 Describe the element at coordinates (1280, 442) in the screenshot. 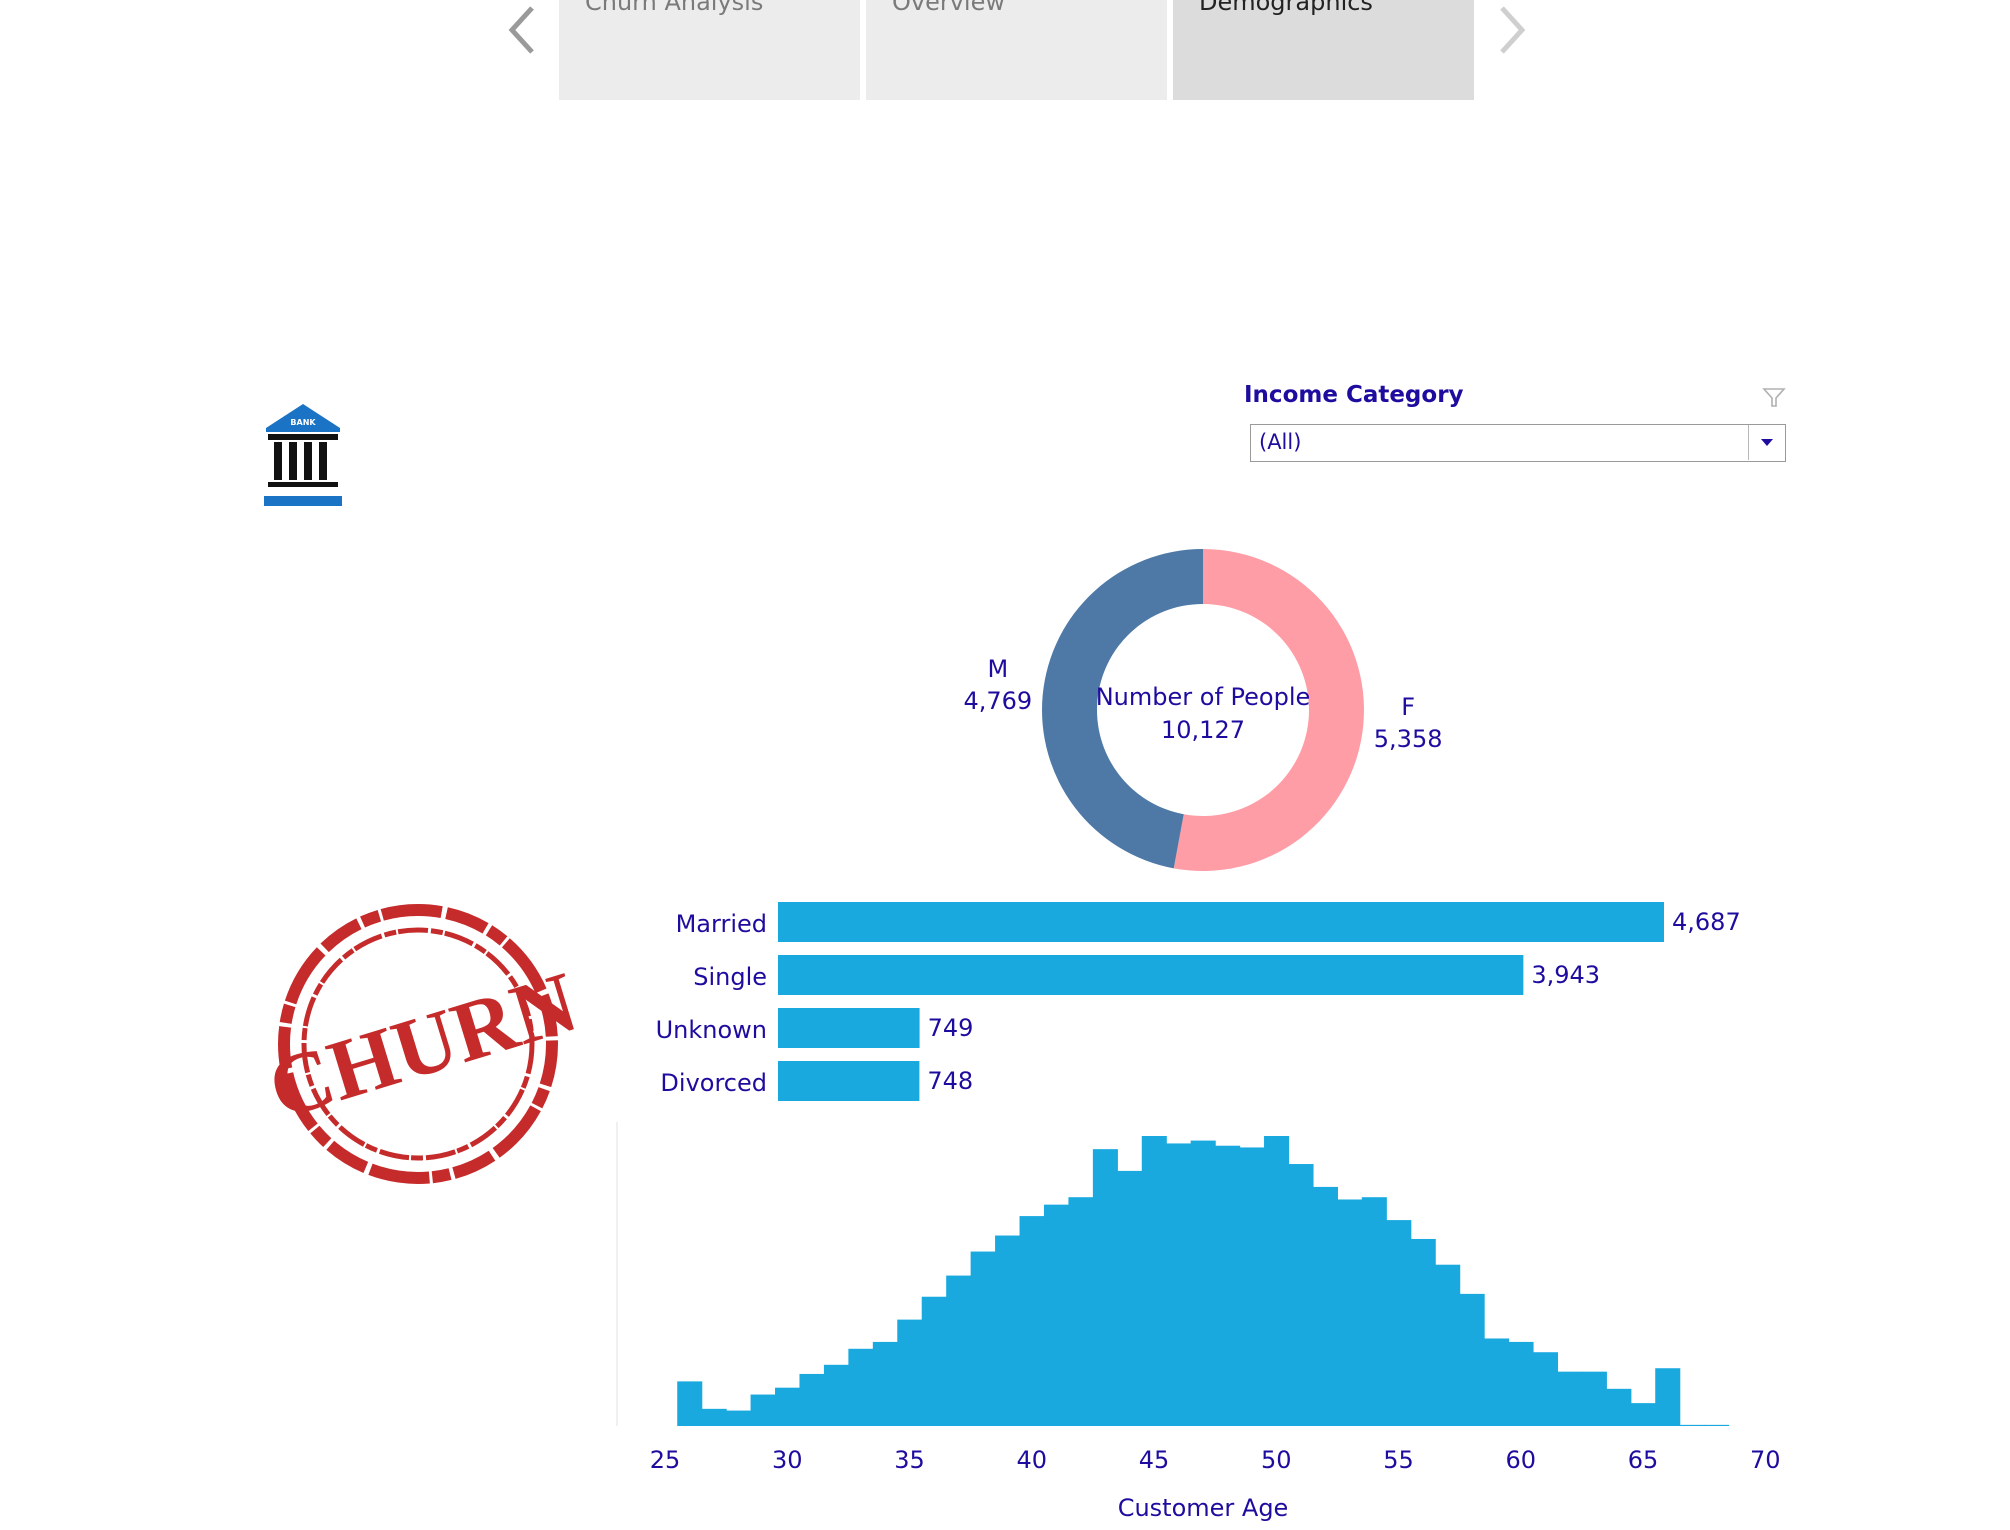

I see `dropdown-selected-value: (All)` at that location.